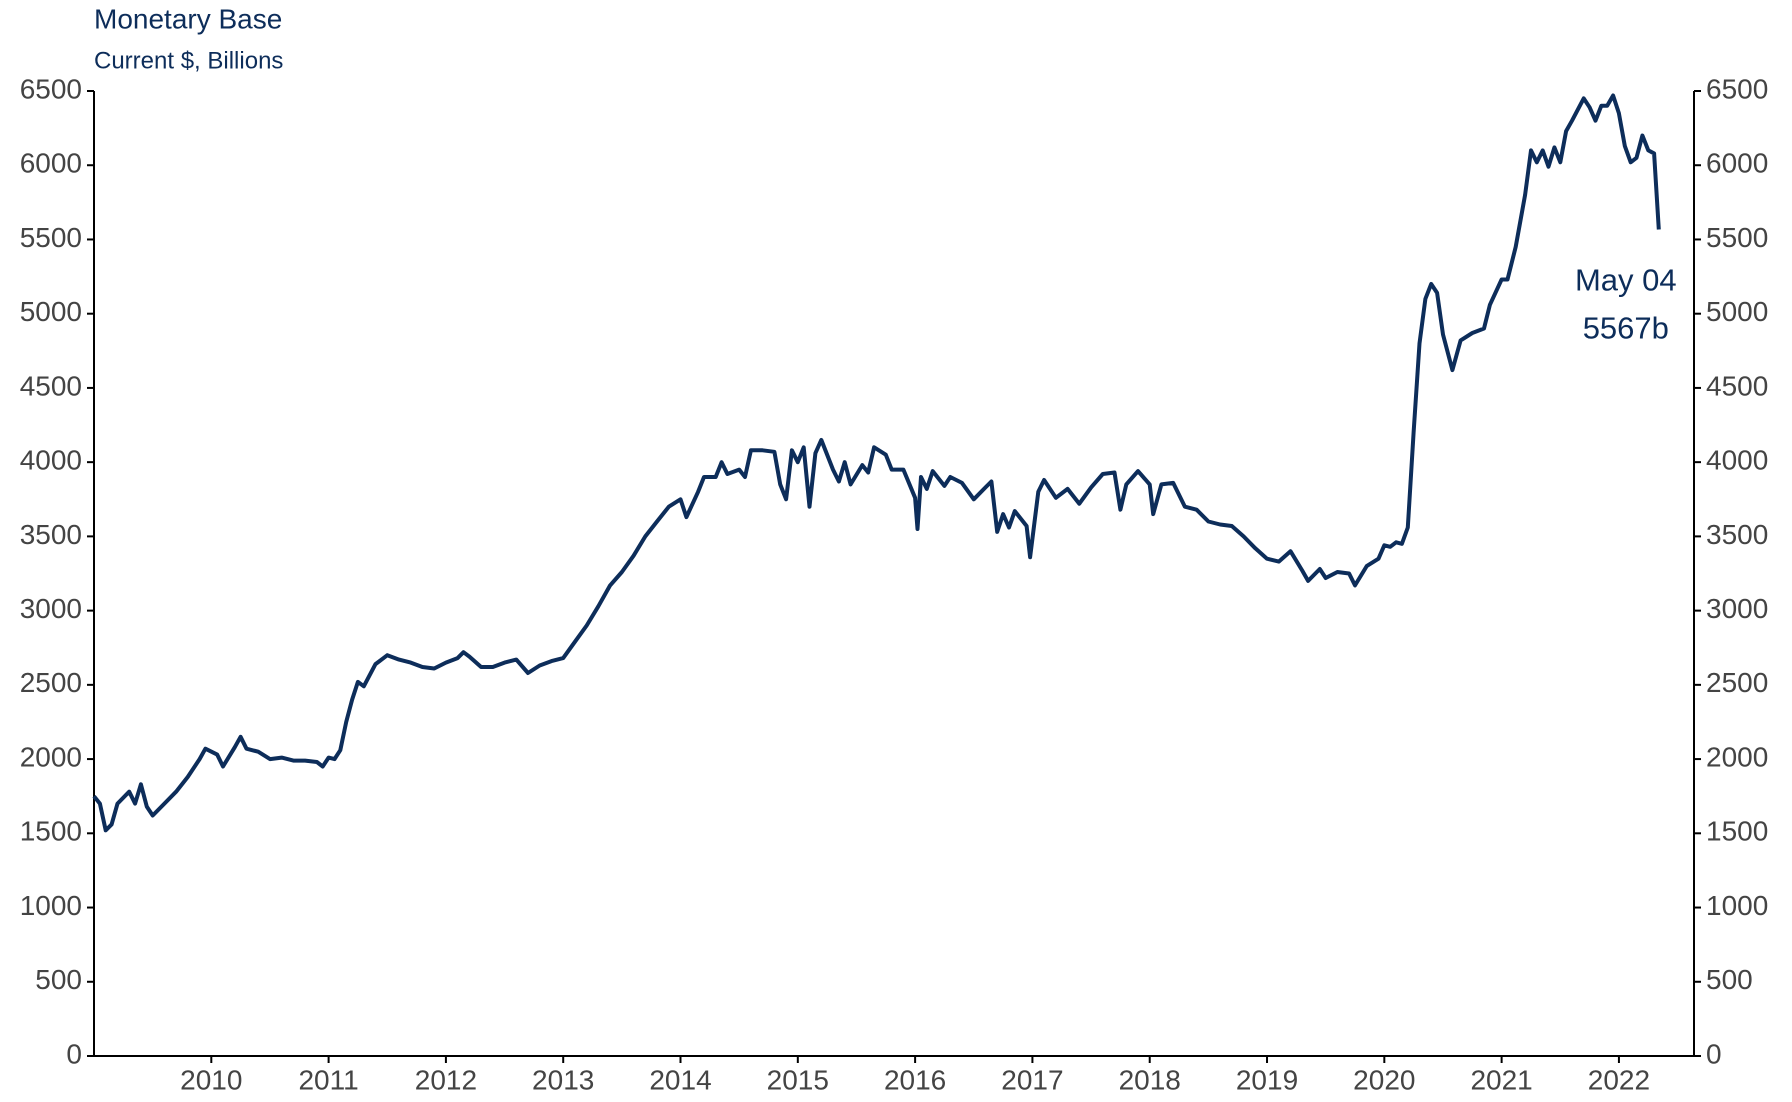 Image resolution: width=1792 pixels, height=1102 pixels. Describe the element at coordinates (51, 608) in the screenshot. I see `y-tick-label: 3000` at that location.